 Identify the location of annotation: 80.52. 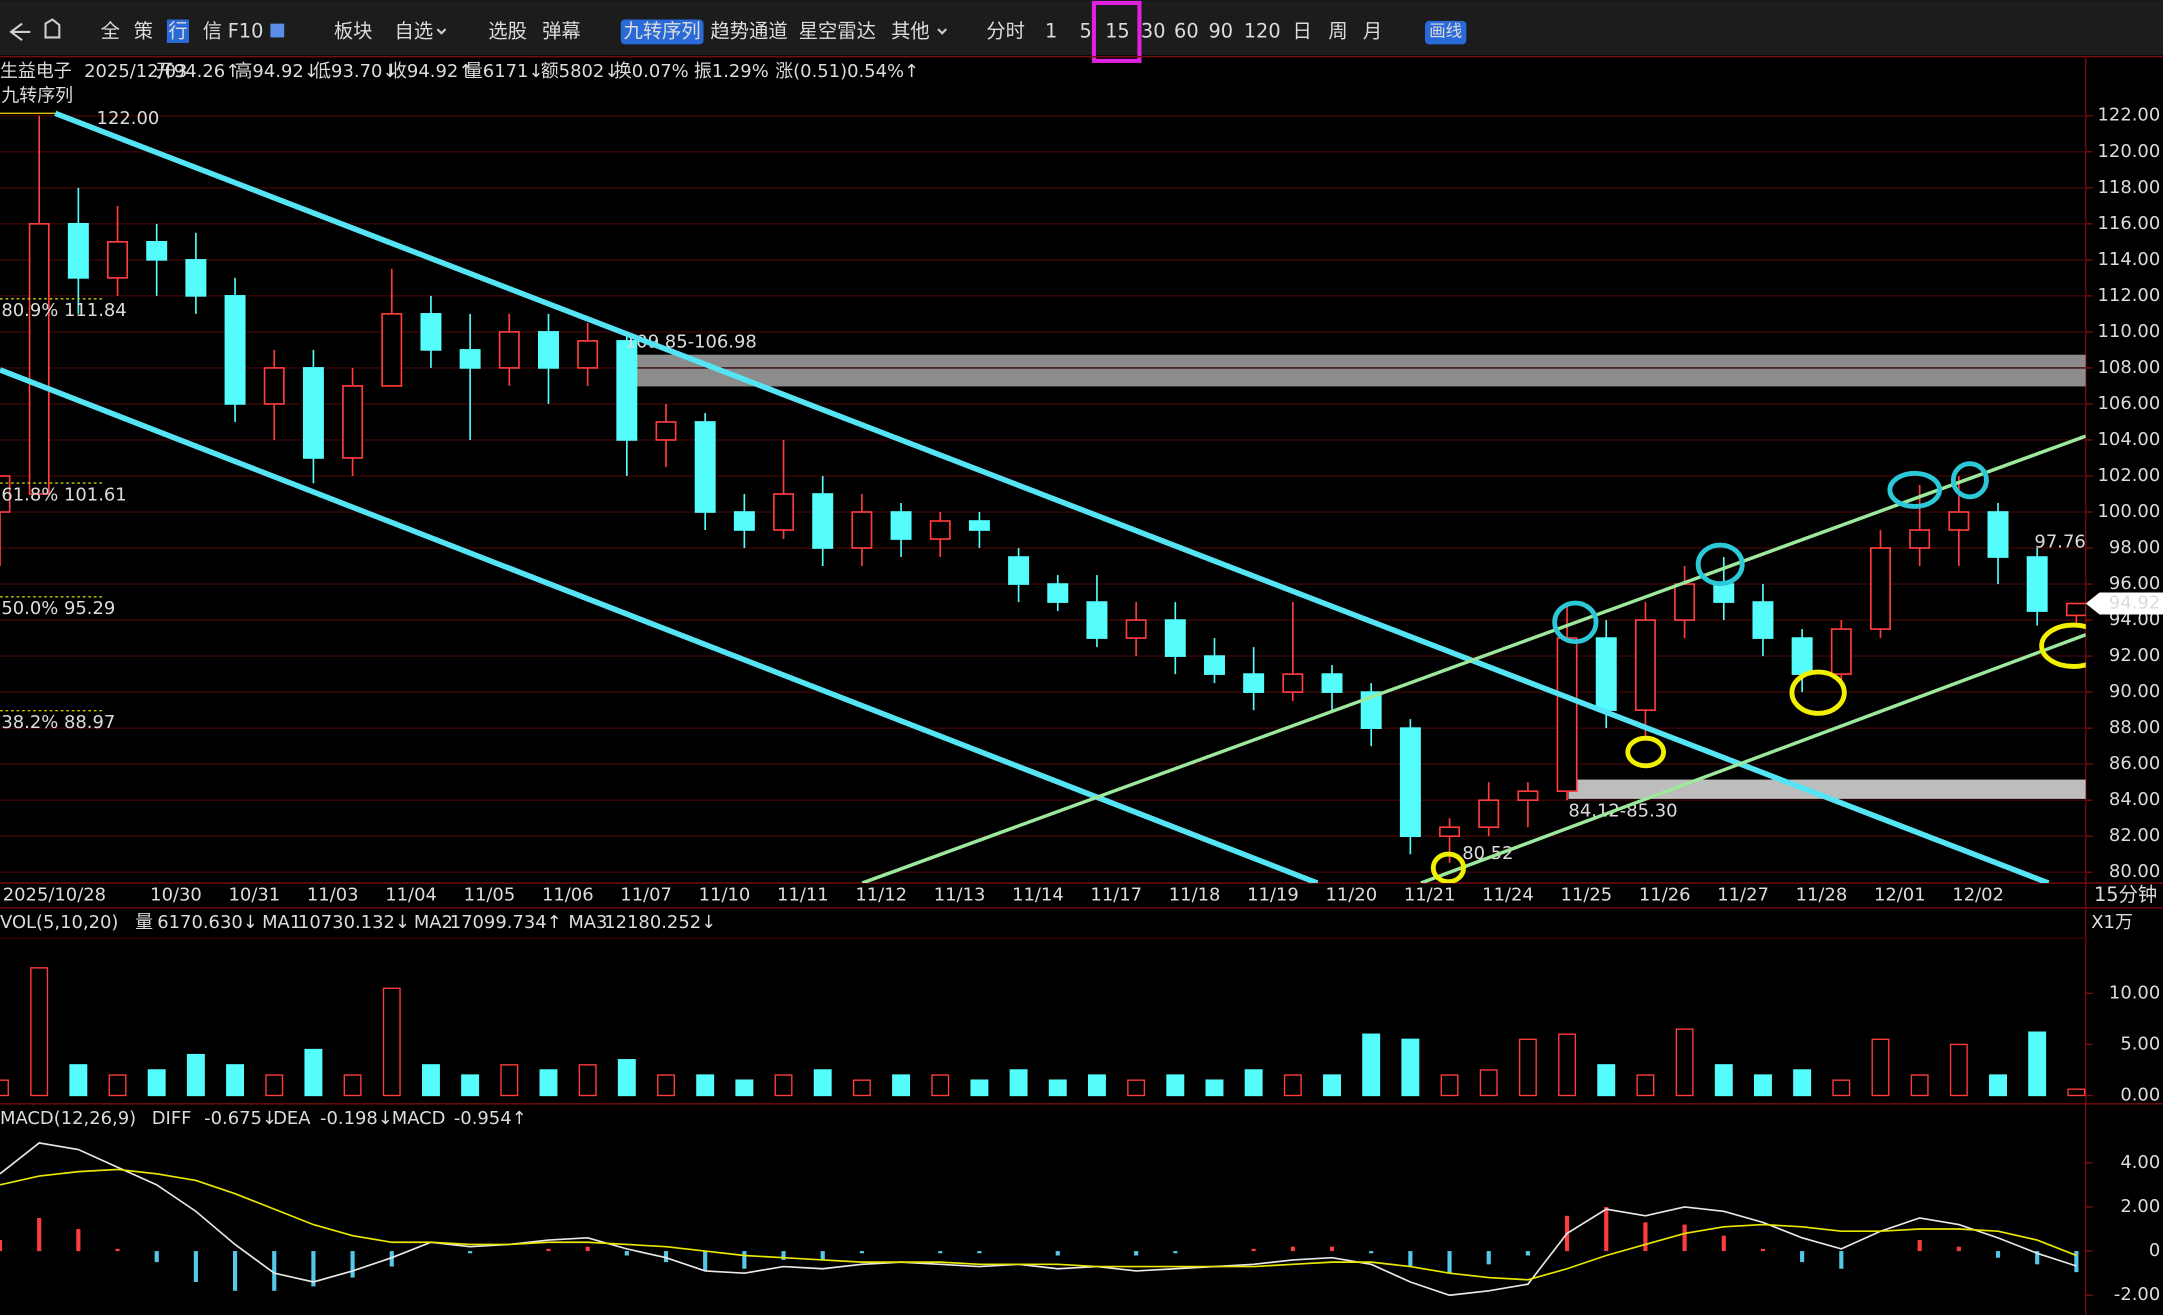
(1487, 853).